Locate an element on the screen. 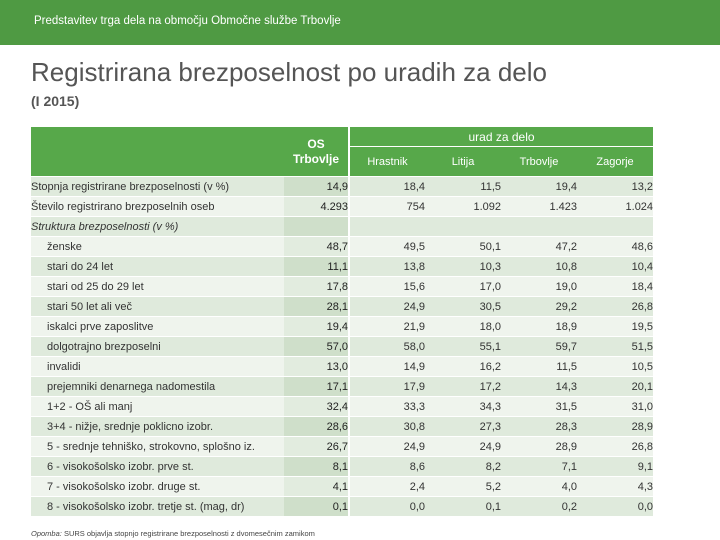 This screenshot has height=540, width=720. cell-value: 31,5 is located at coordinates (539, 406).